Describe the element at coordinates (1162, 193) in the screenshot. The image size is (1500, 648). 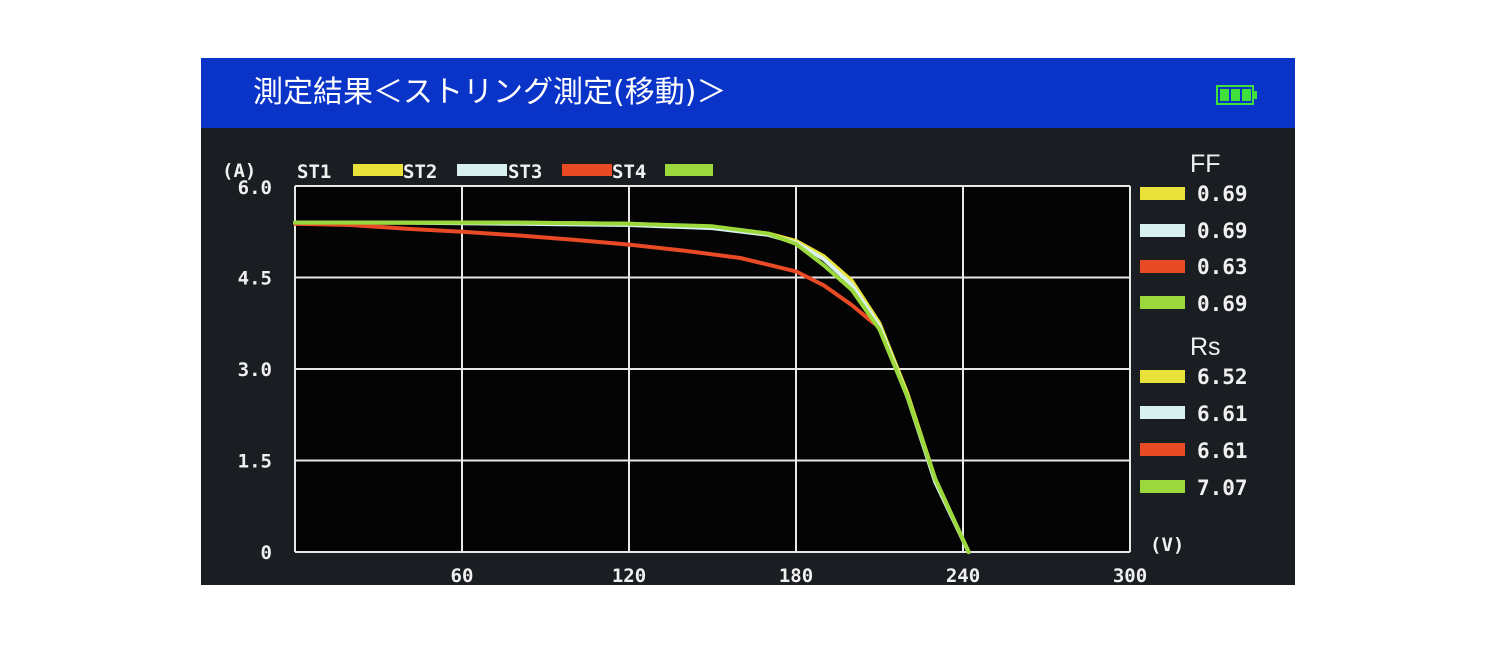
I see `ff-swatch-st1` at that location.